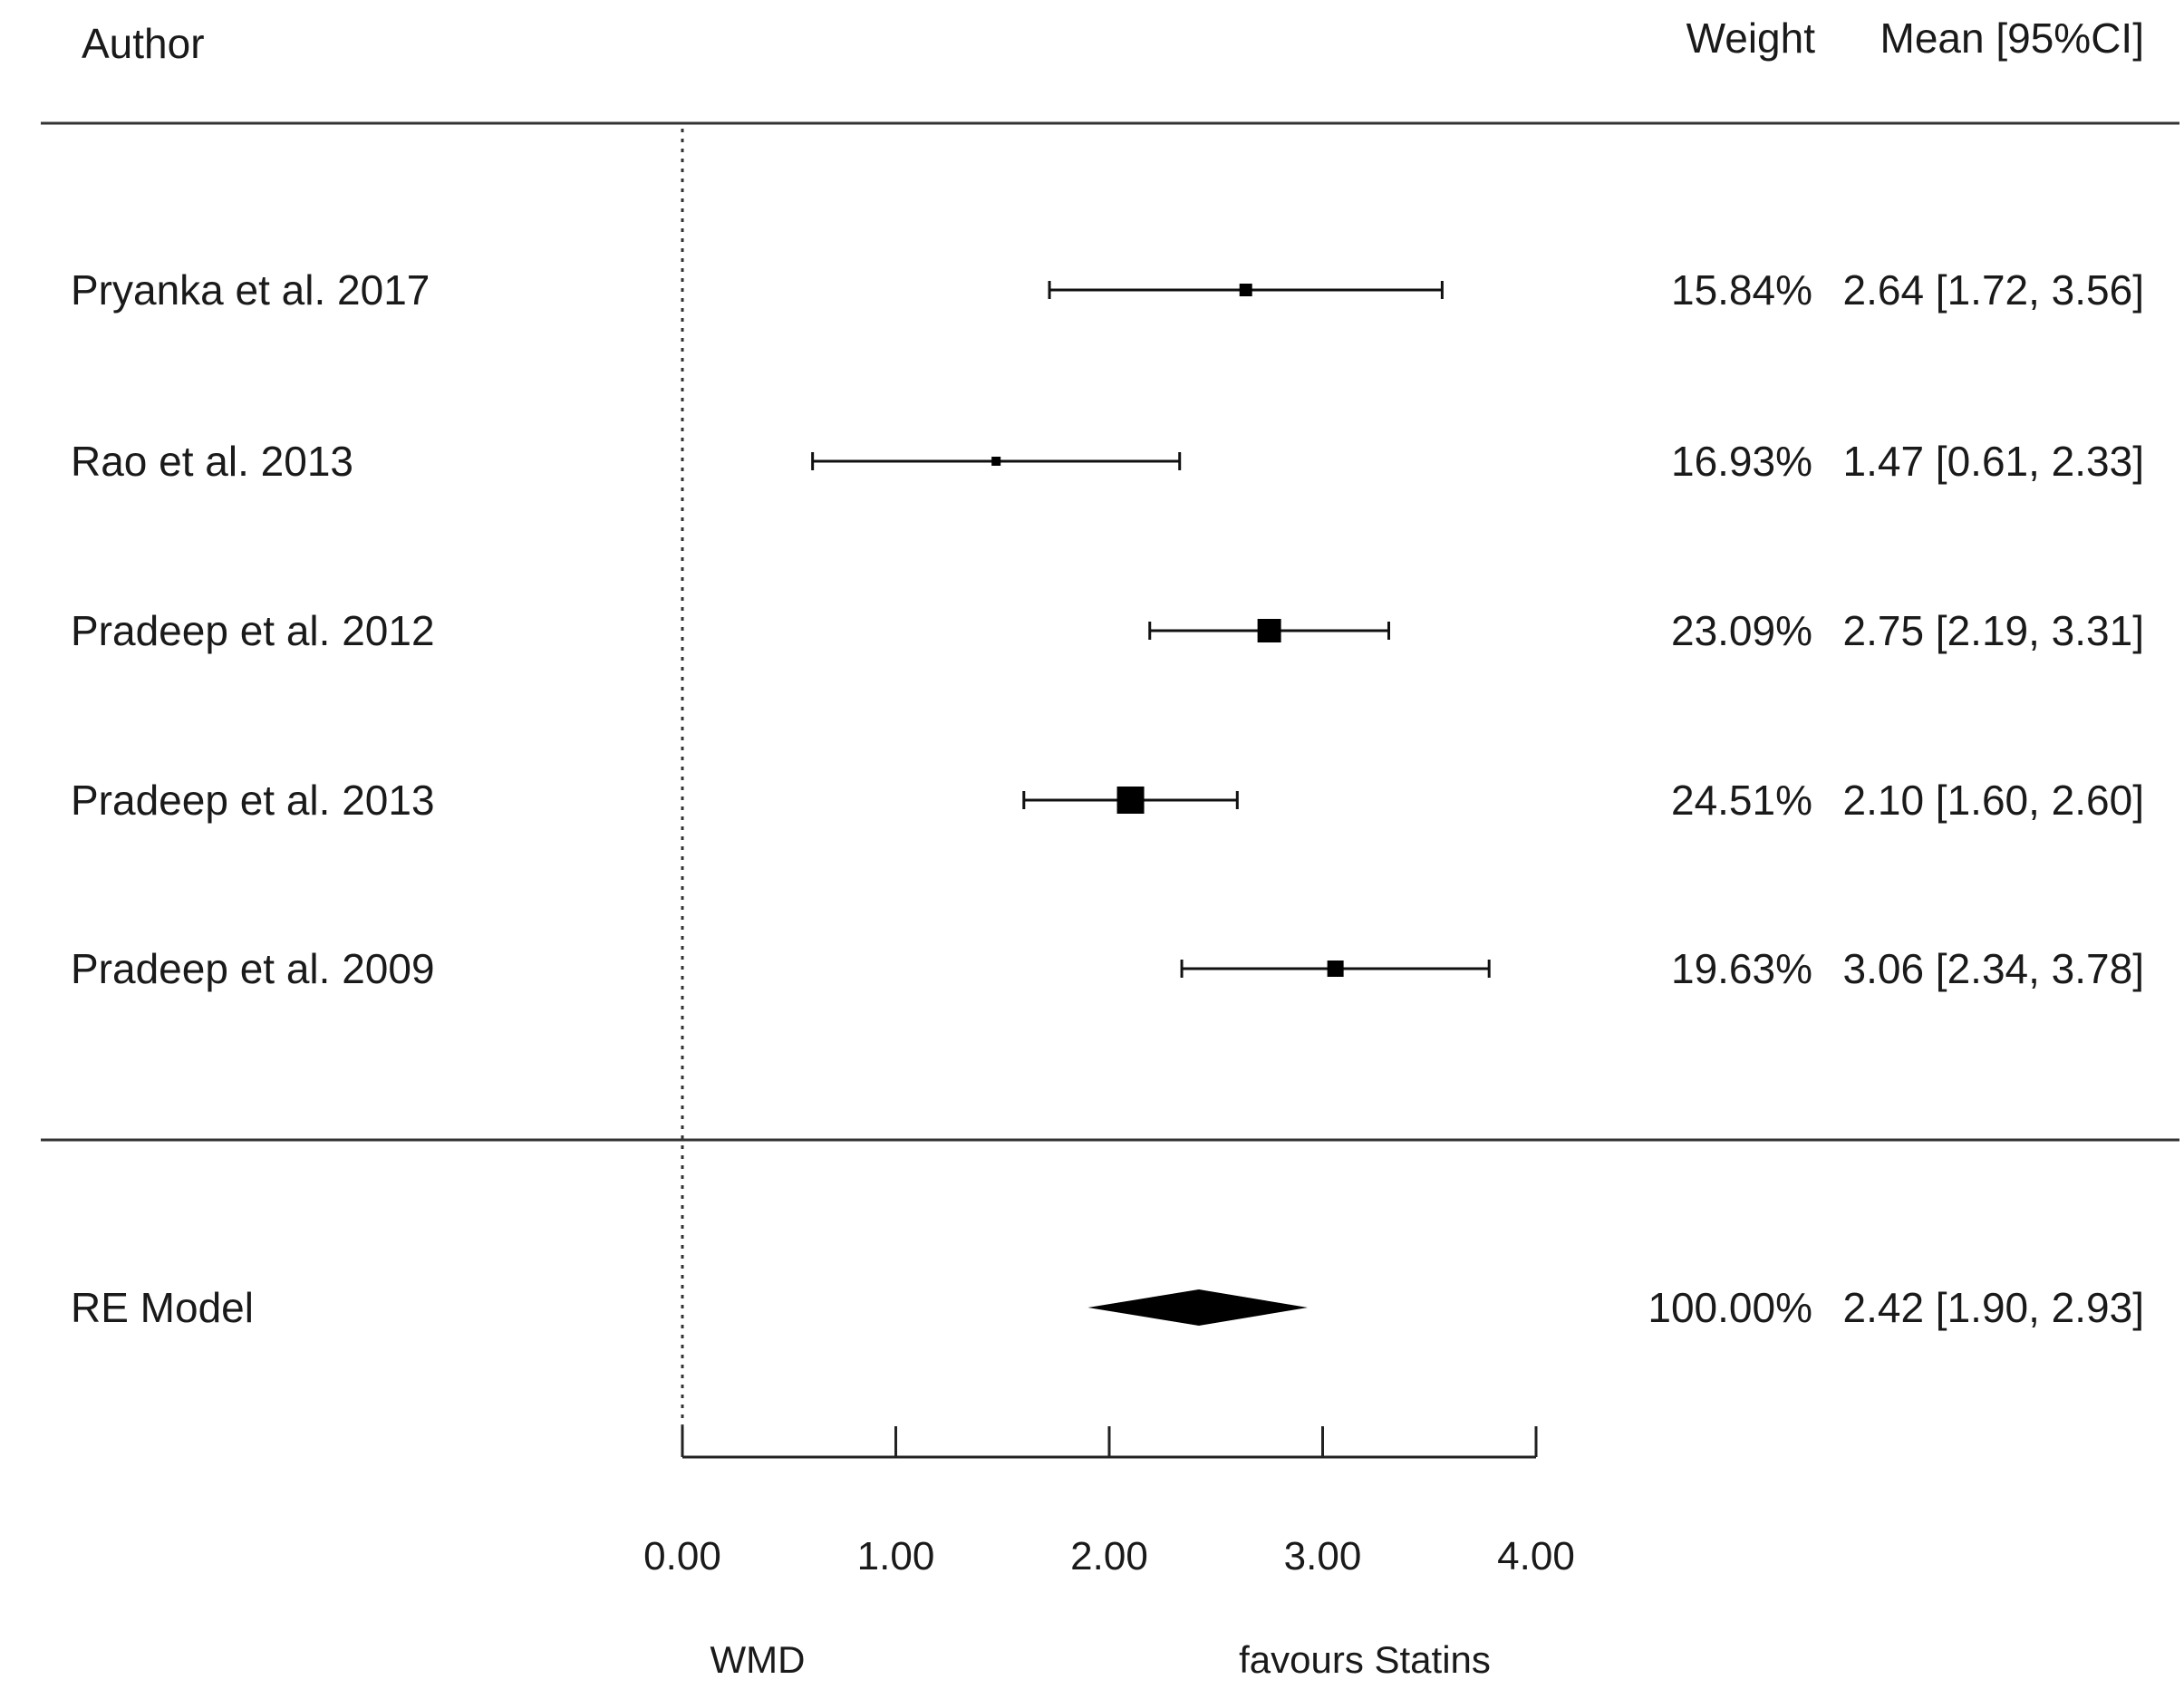  What do you see at coordinates (1994, 290) in the screenshot?
I see `ci-value: 2.64 [1.72, 3.56]` at bounding box center [1994, 290].